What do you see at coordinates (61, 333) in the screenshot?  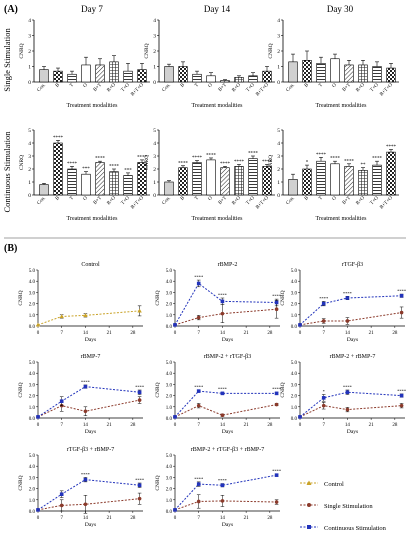 I see `x-tick-label: 7` at bounding box center [61, 333].